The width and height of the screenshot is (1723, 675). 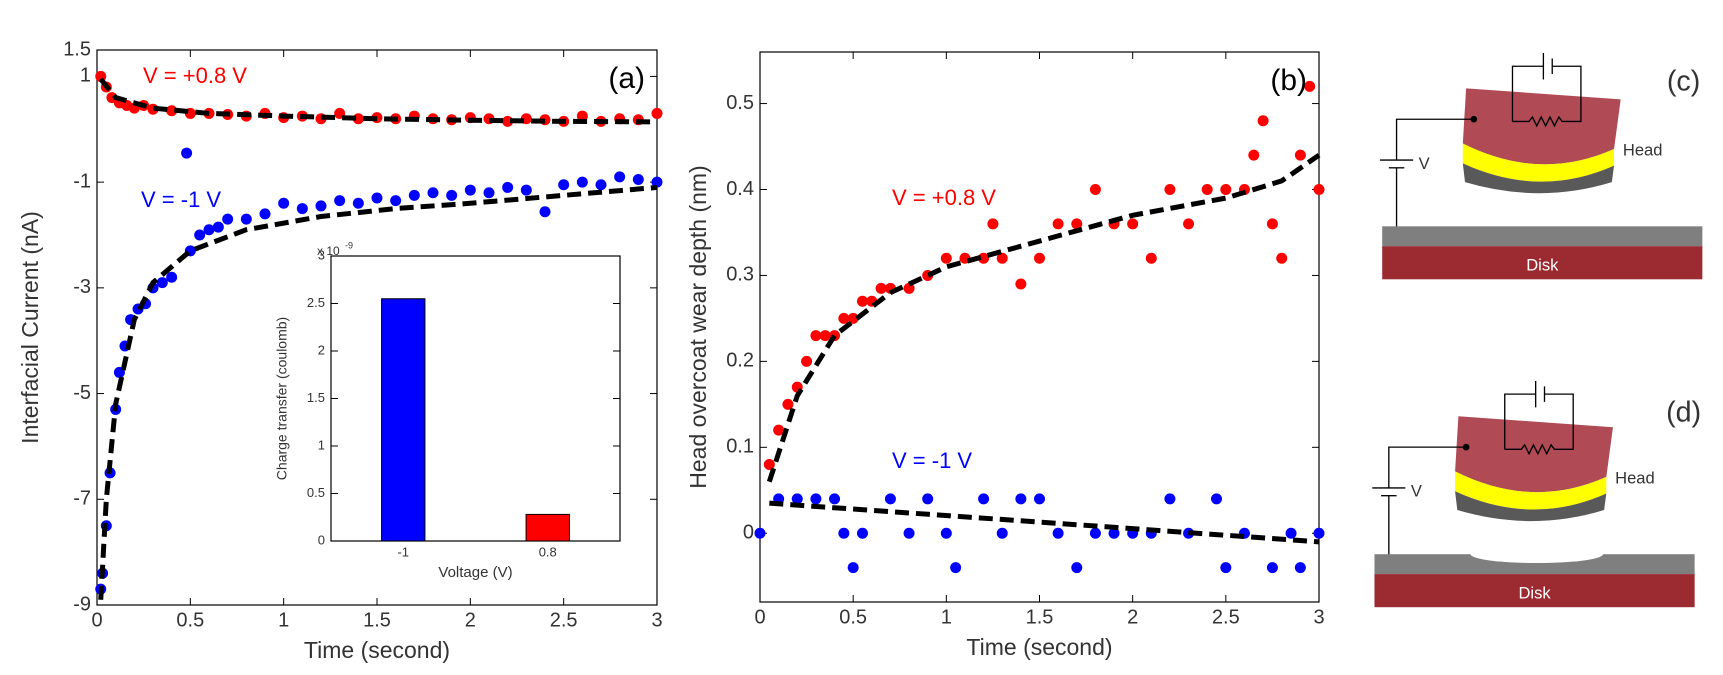 What do you see at coordinates (1643, 150) in the screenshot?
I see `head-label: Head` at bounding box center [1643, 150].